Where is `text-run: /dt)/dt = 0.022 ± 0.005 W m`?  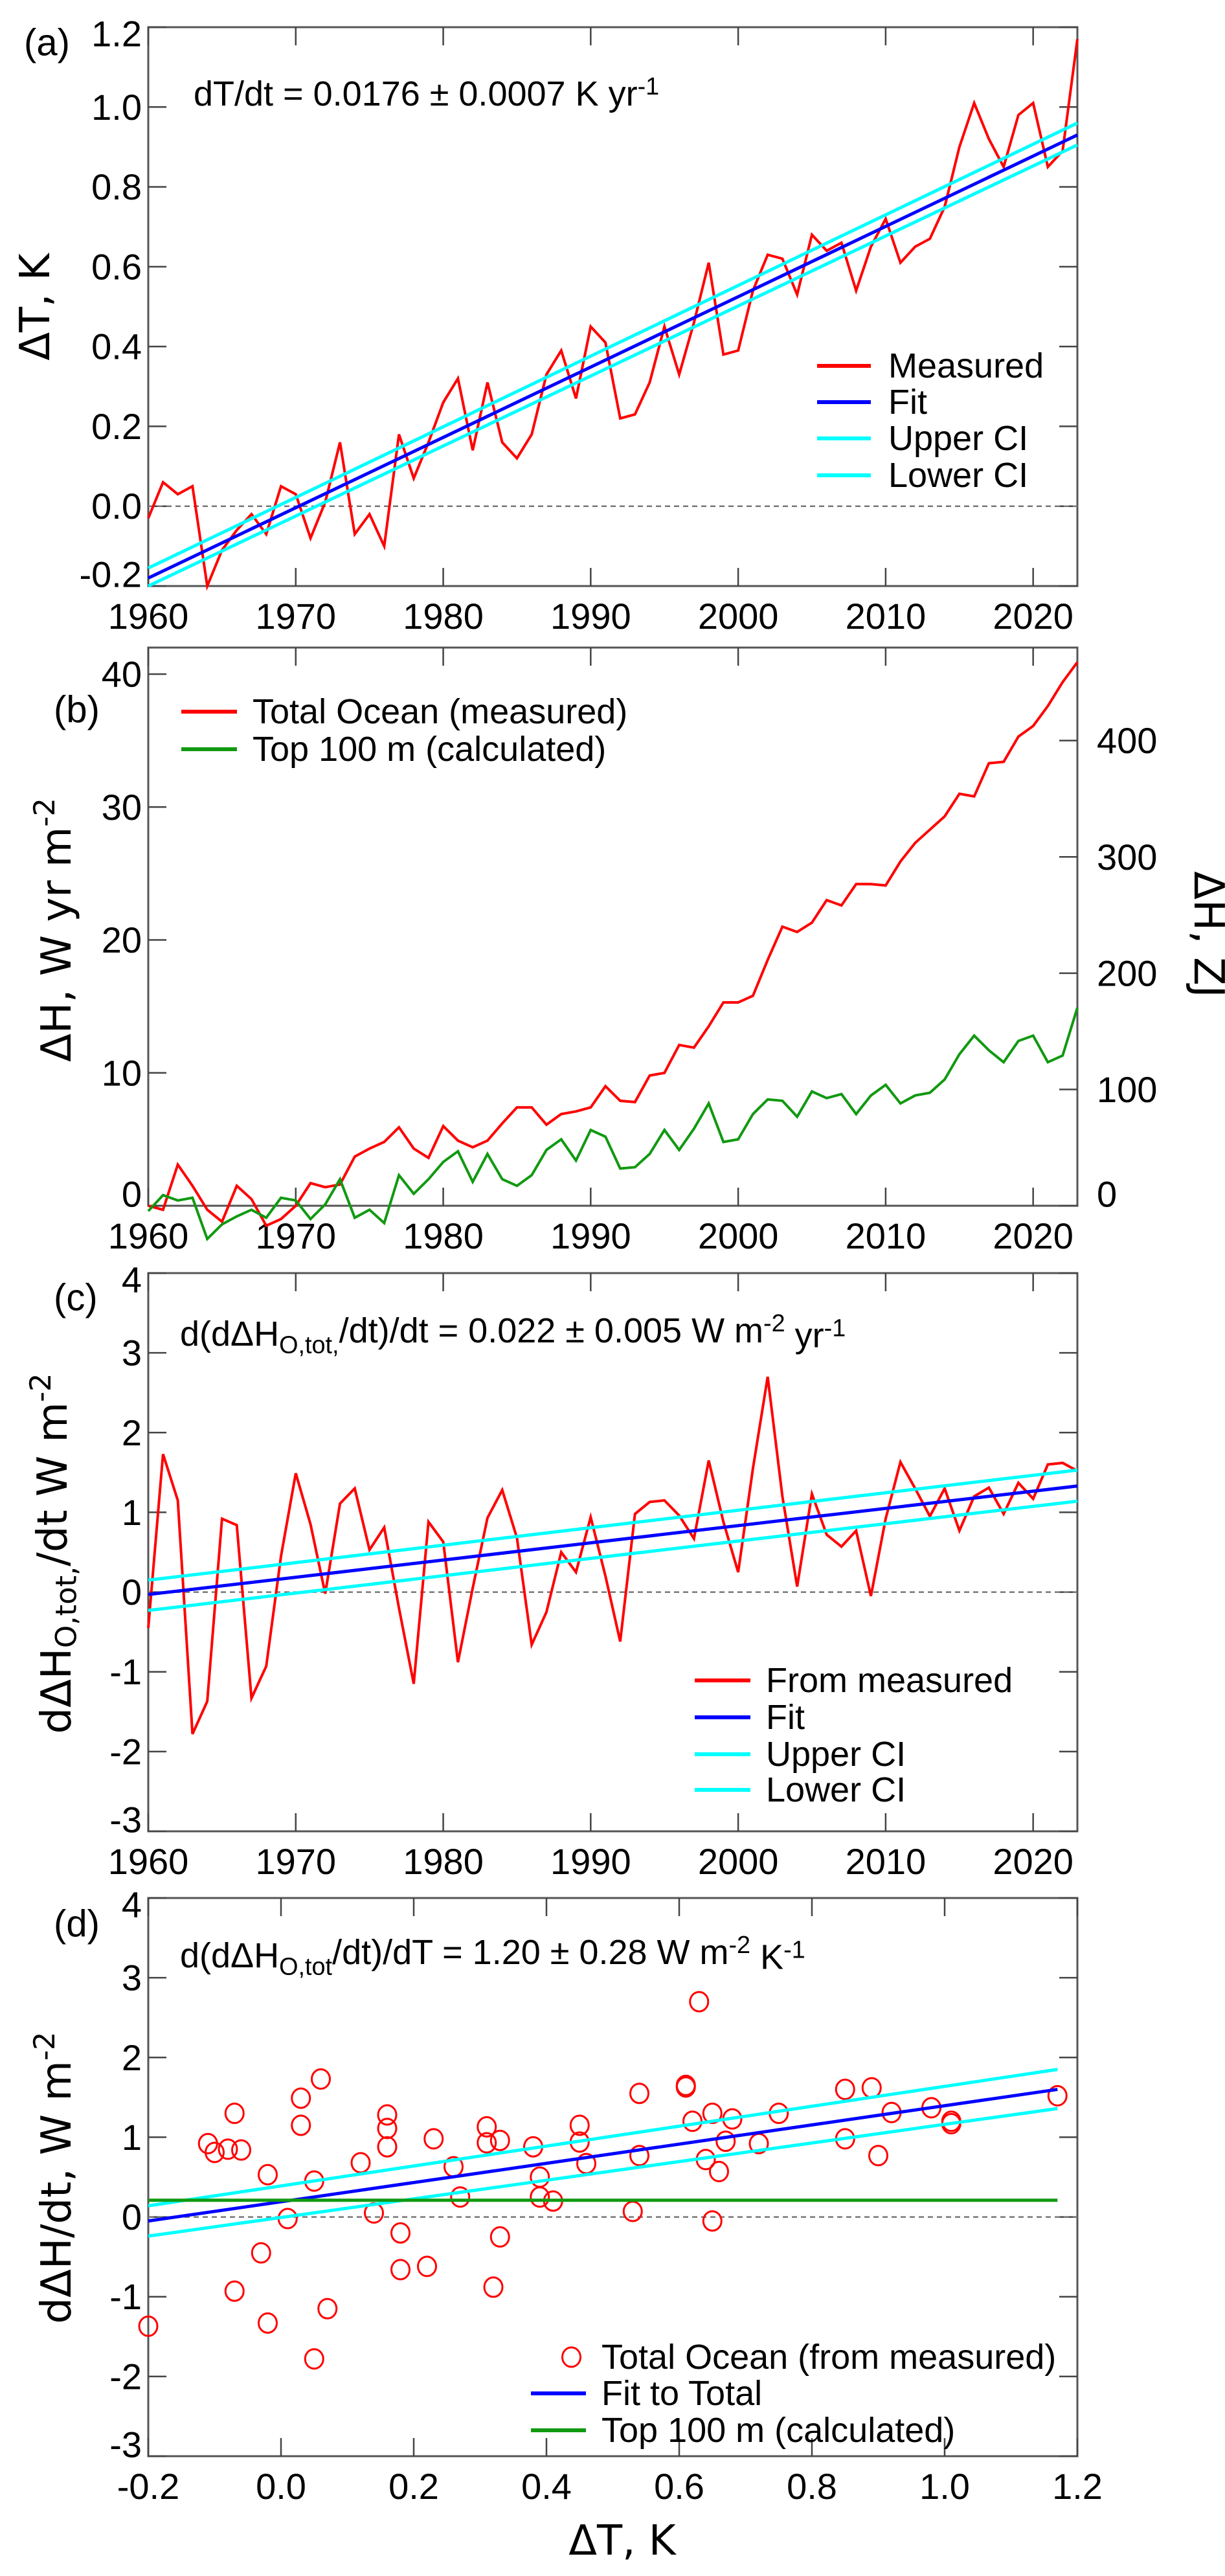 text-run: /dt)/dt = 0.022 ± 0.005 W m is located at coordinates (551, 1330).